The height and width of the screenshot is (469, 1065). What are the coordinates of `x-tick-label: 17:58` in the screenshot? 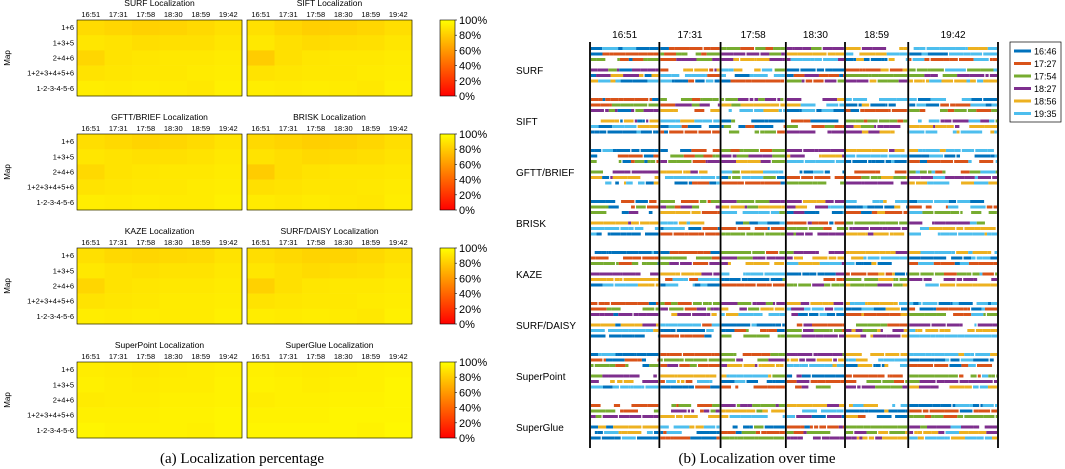 It's located at (145, 128).